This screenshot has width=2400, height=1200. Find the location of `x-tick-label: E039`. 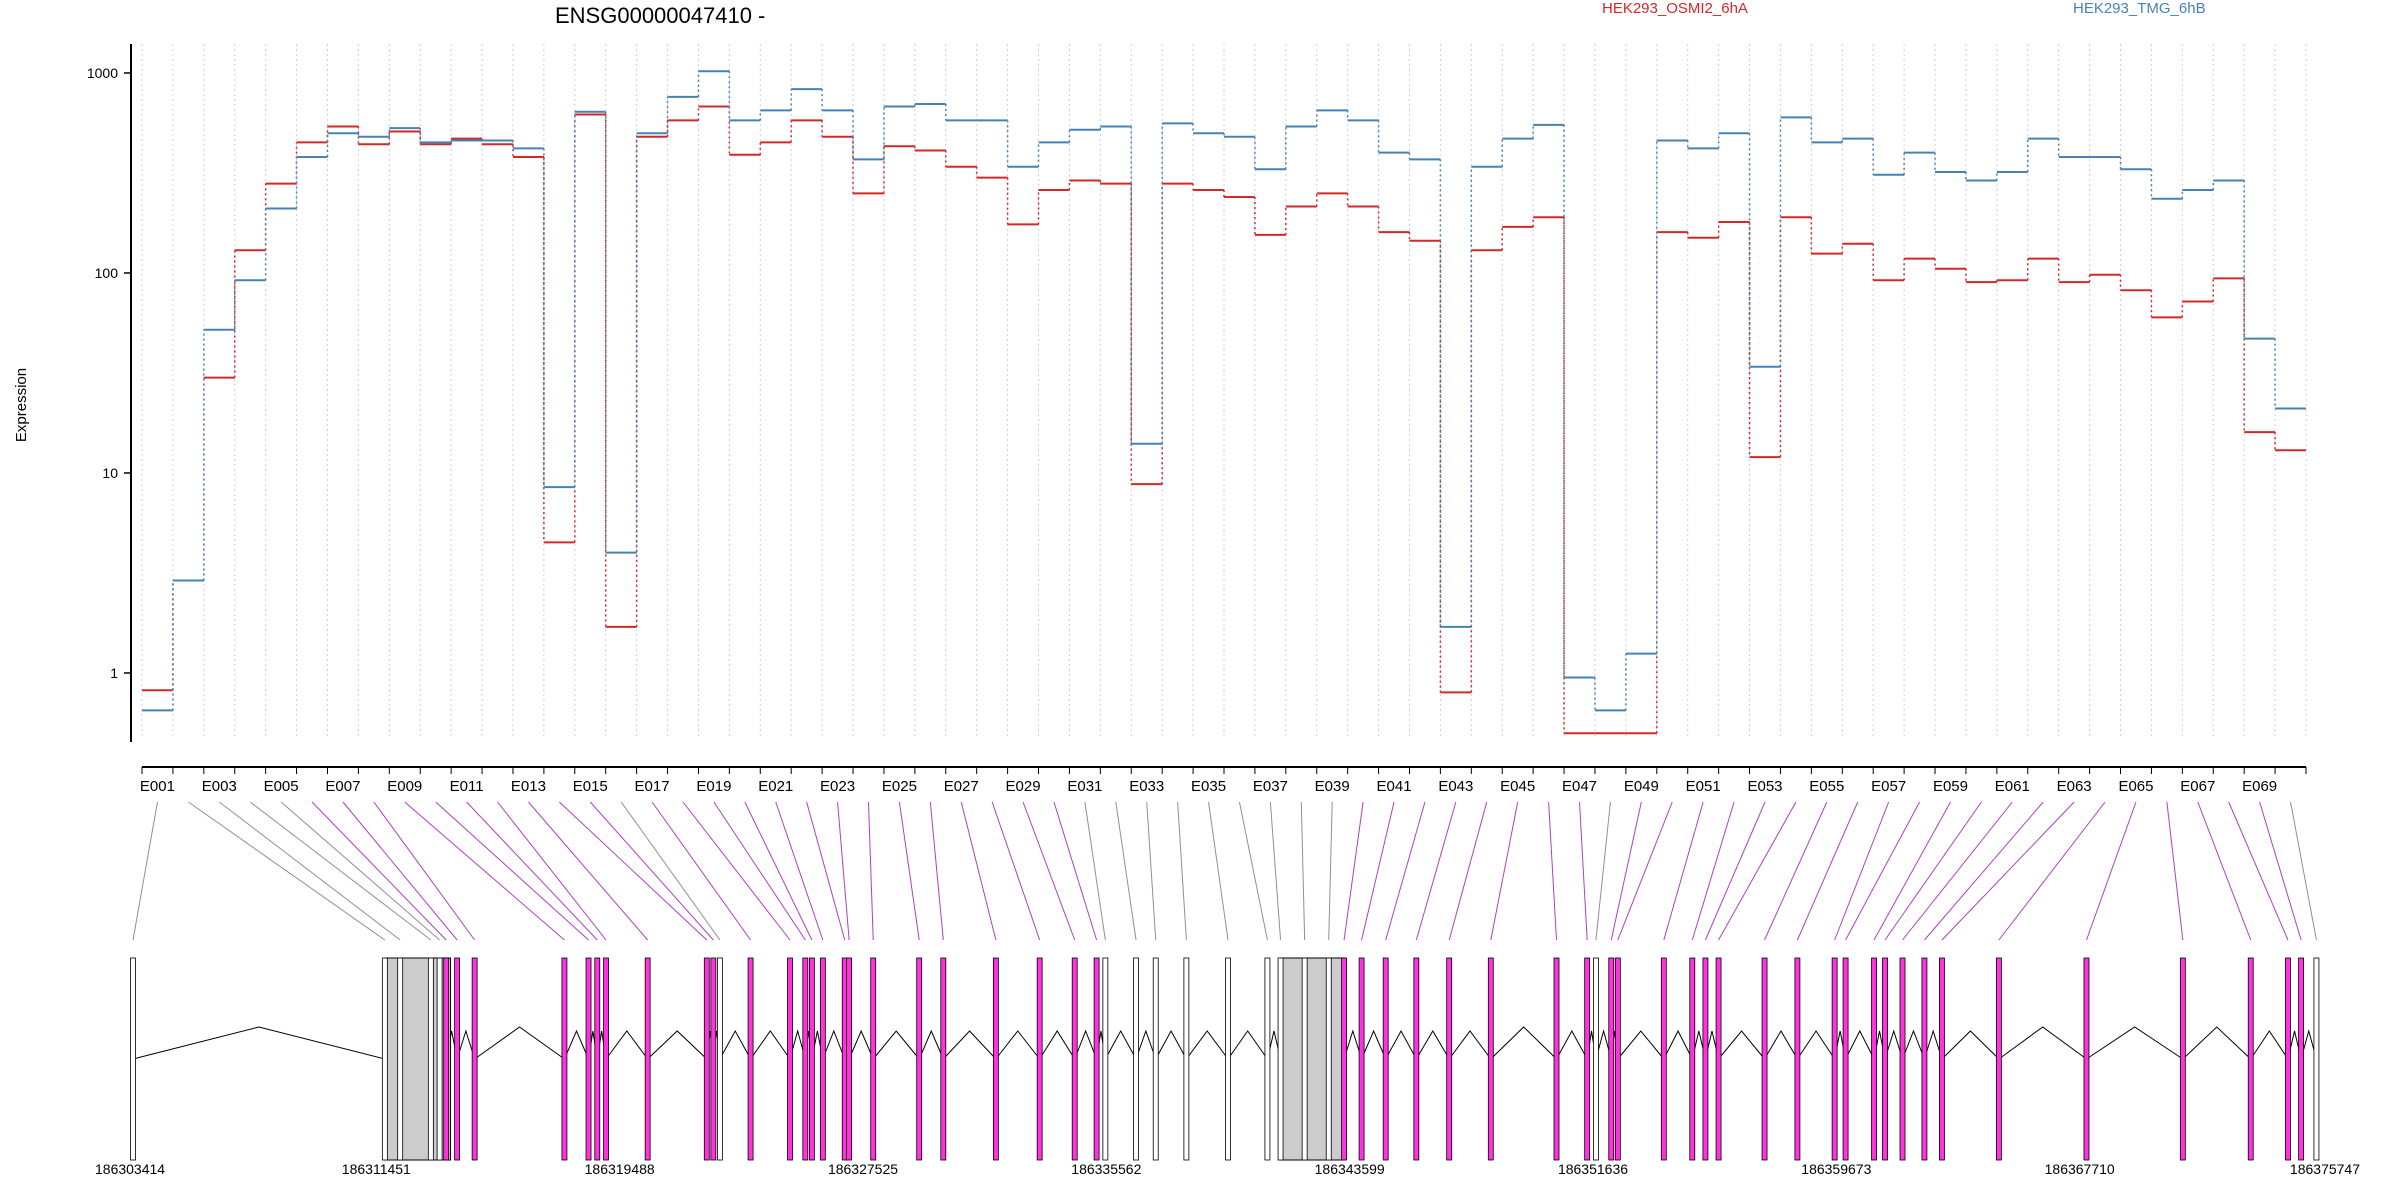

x-tick-label: E039 is located at coordinates (1332, 786).